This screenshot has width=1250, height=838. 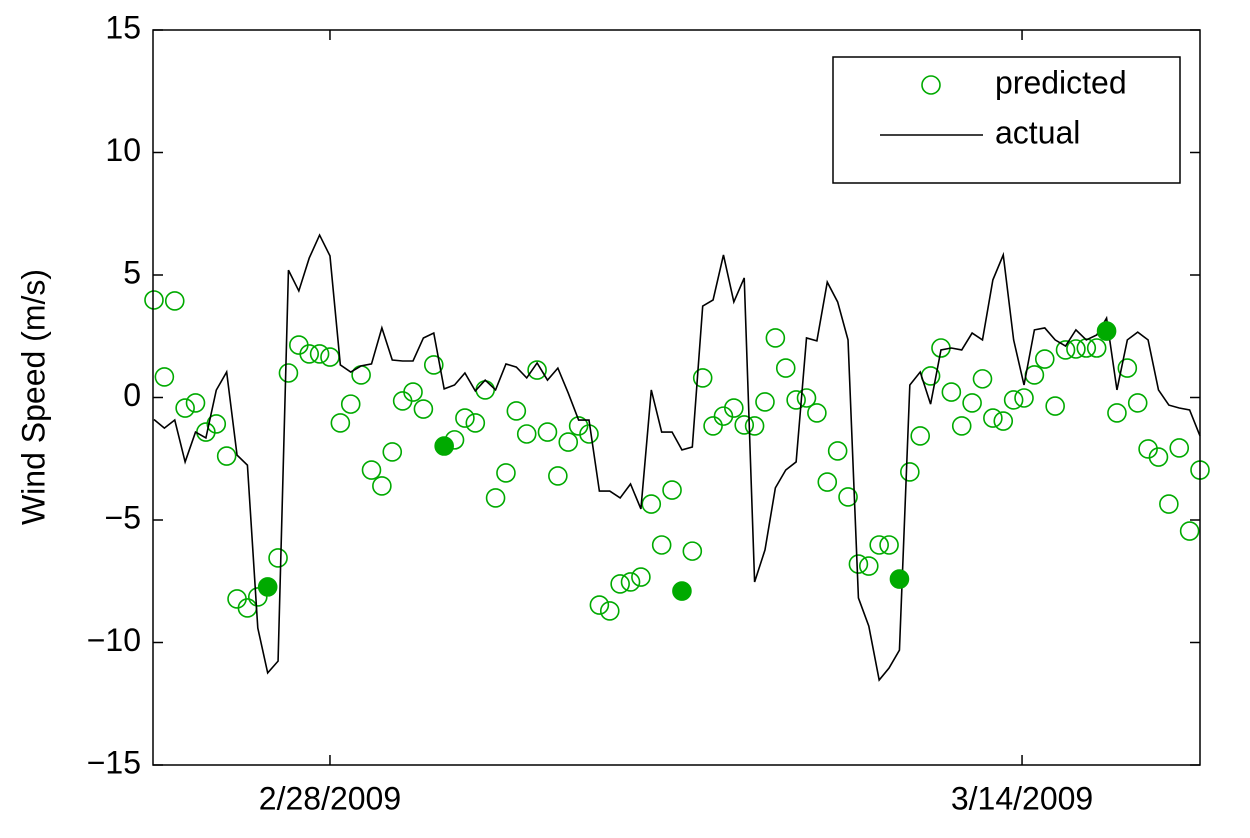 What do you see at coordinates (1022, 798) in the screenshot?
I see `x-tick-label: 3/14/2009` at bounding box center [1022, 798].